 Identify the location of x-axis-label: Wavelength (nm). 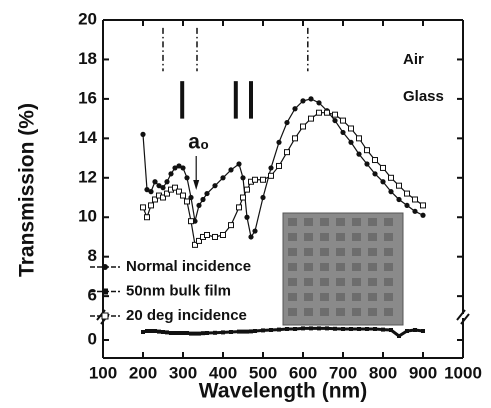
(283, 391).